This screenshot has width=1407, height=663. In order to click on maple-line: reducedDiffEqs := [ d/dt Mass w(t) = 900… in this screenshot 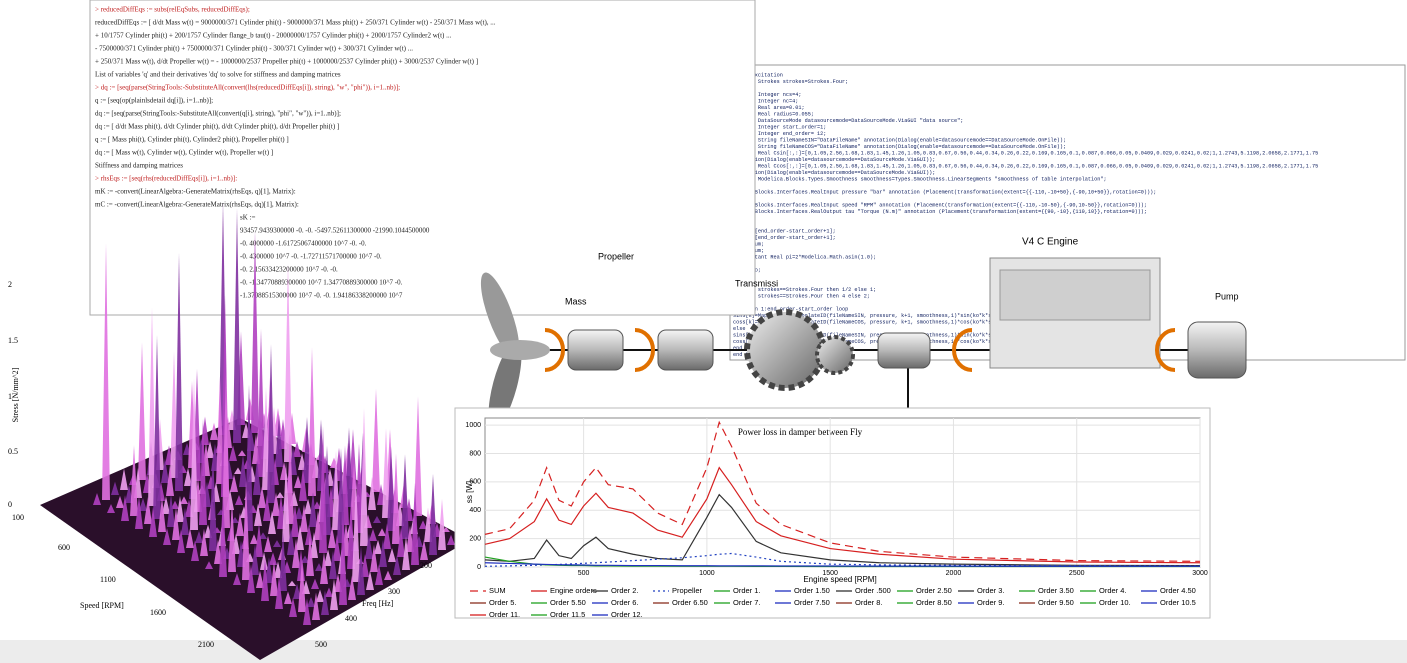, I will do `click(295, 23)`.